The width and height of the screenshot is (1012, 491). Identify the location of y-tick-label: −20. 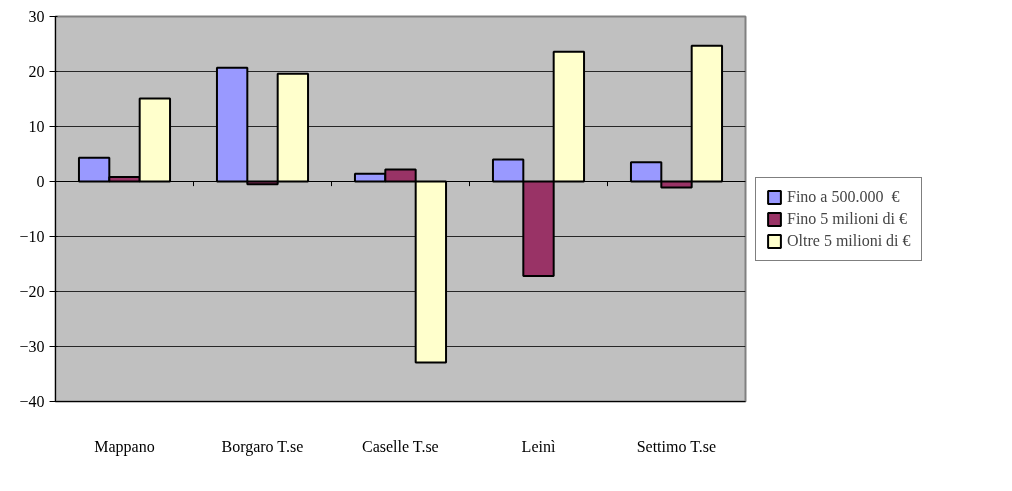
(32, 291).